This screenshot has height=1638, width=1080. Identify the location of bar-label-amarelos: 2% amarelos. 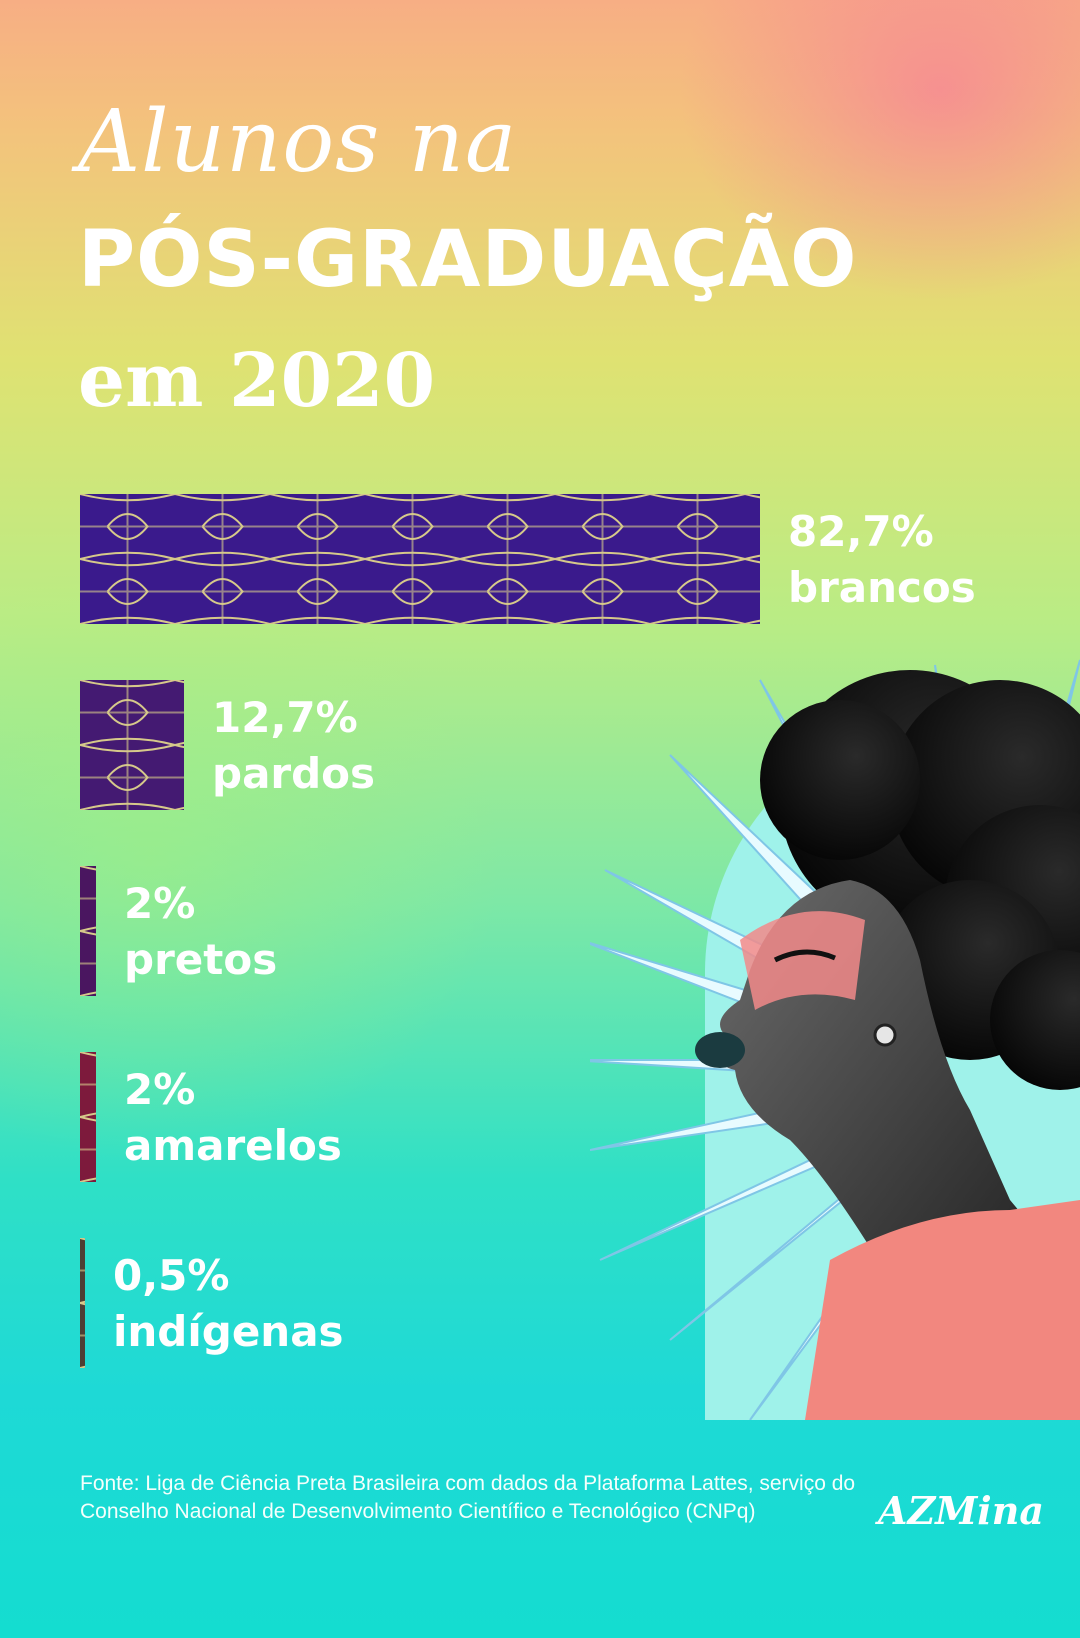
(233, 1118).